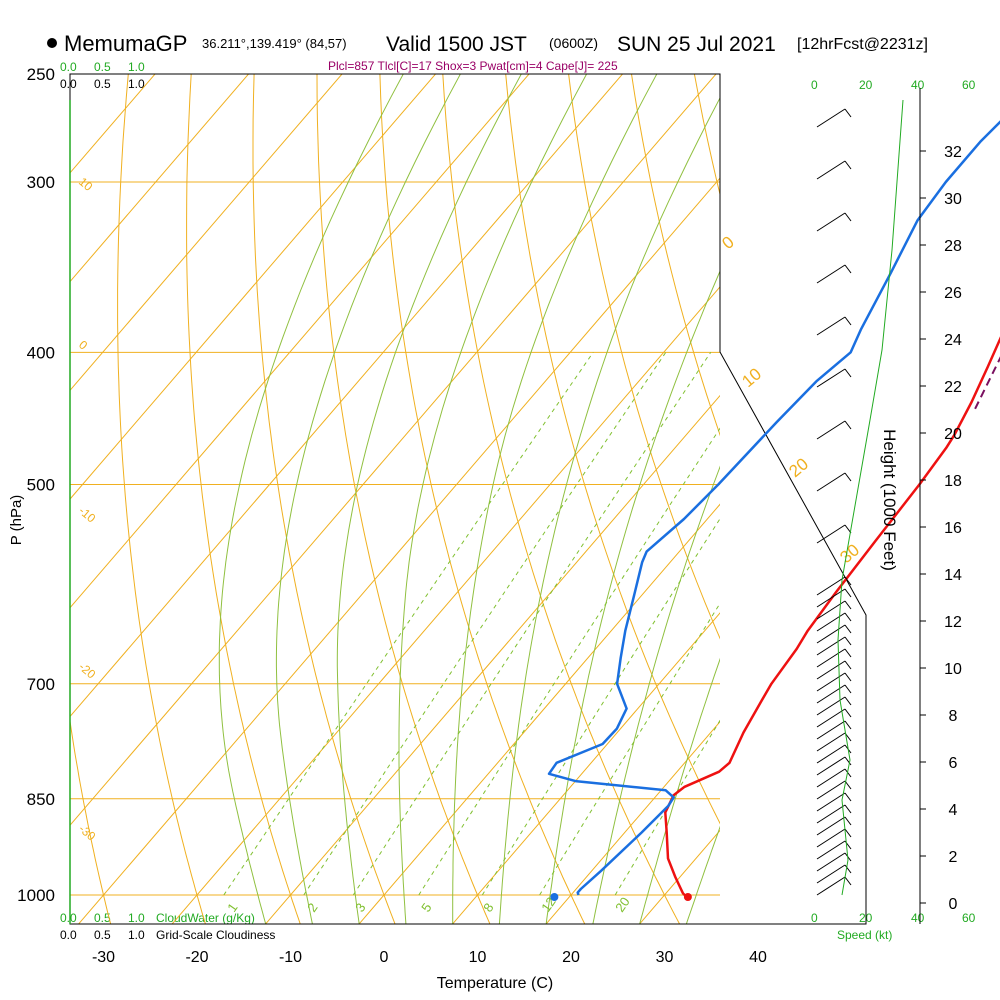 The height and width of the screenshot is (1000, 1000). Describe the element at coordinates (68, 67) in the screenshot. I see `cw-top-0: 0.0` at that location.